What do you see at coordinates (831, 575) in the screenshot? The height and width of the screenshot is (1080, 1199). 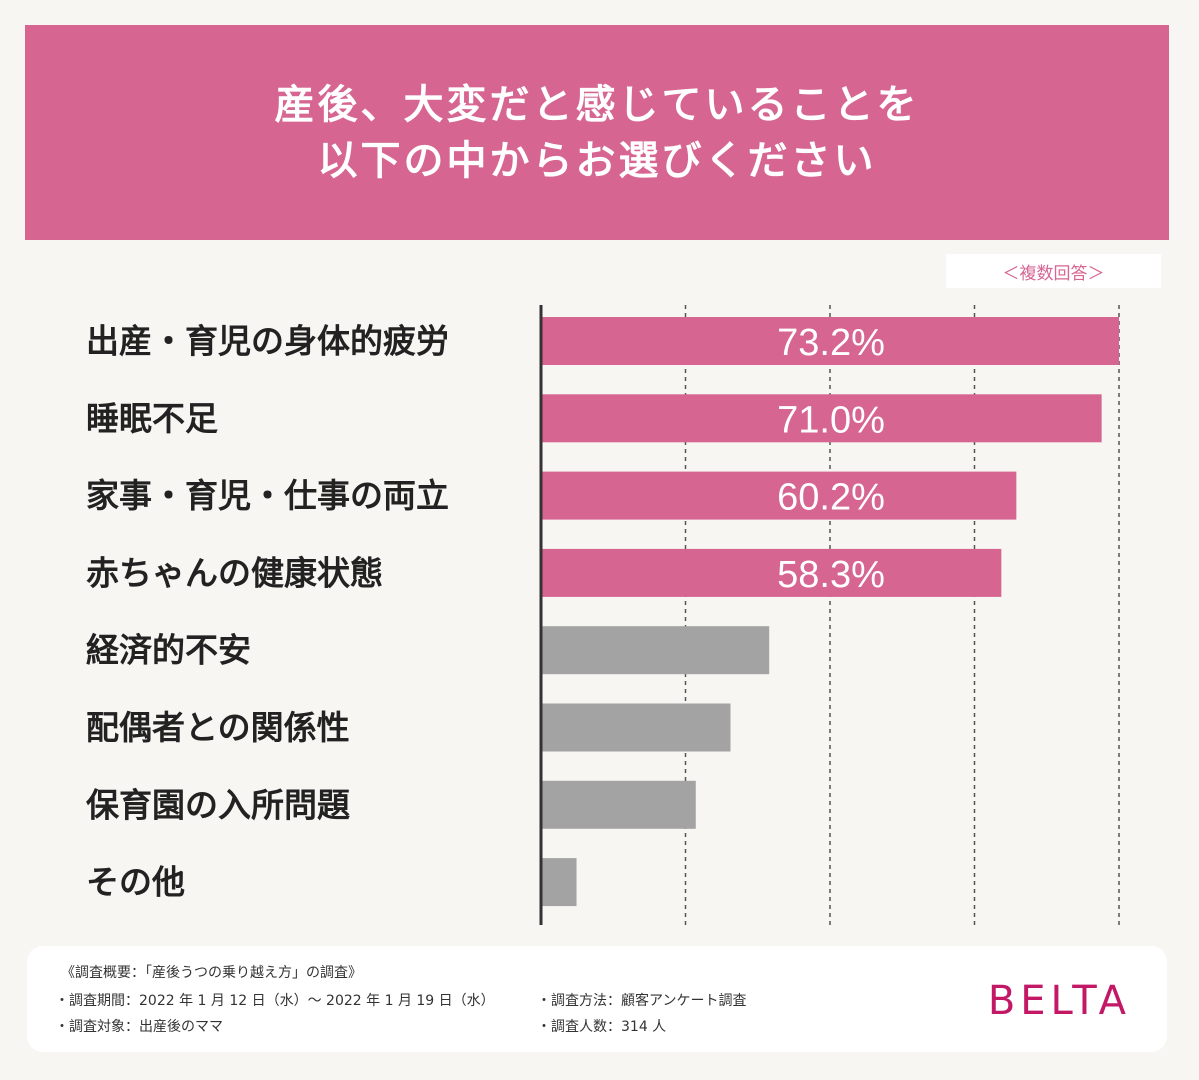 I see `value-label: 58.3%` at bounding box center [831, 575].